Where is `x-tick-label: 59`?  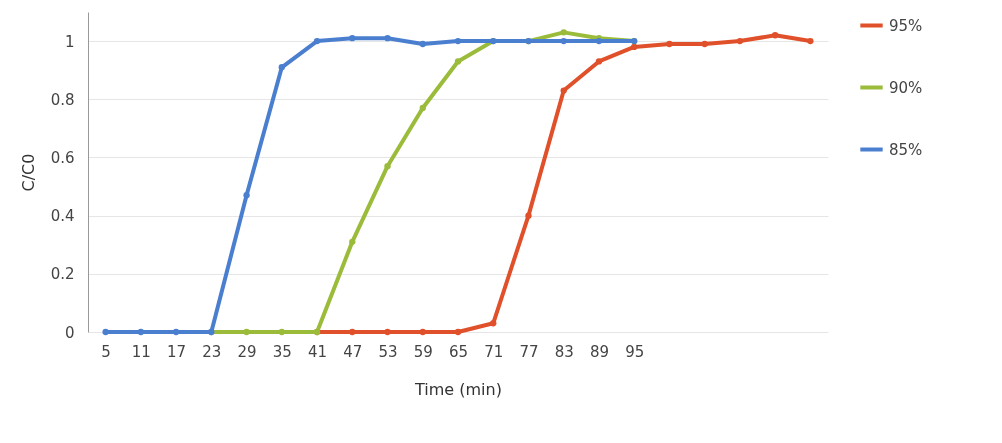
x-tick-label: 59 is located at coordinates (423, 351).